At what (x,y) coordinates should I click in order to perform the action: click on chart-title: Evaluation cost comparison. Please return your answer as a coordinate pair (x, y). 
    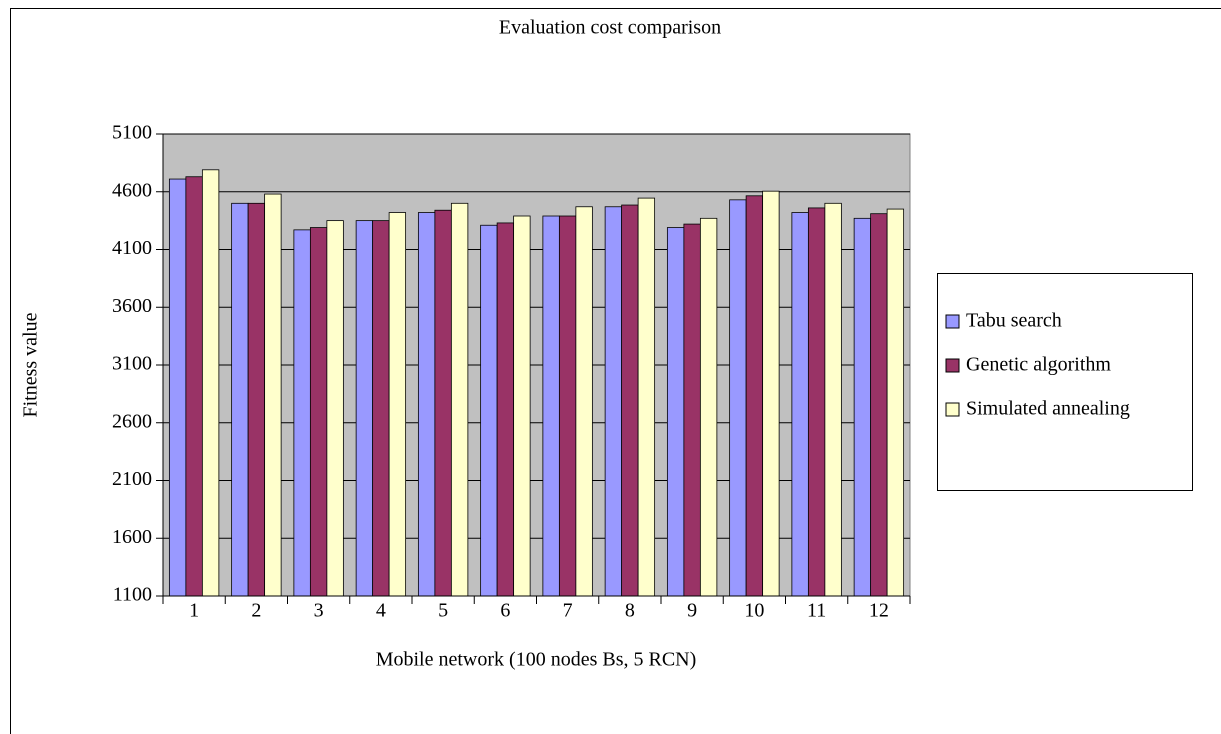
    Looking at the image, I should click on (610, 28).